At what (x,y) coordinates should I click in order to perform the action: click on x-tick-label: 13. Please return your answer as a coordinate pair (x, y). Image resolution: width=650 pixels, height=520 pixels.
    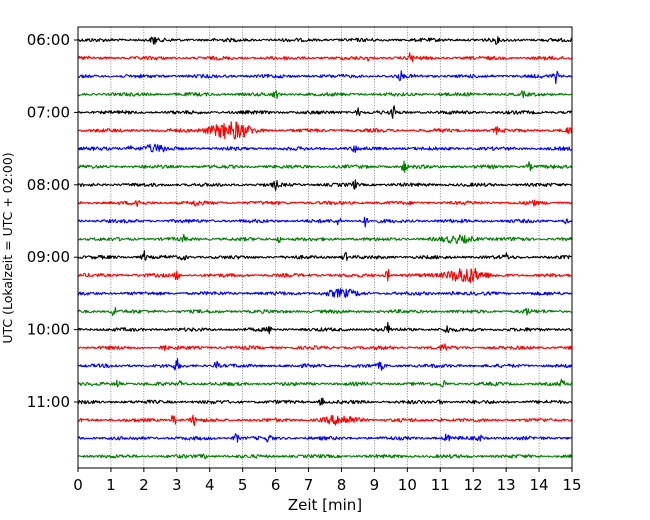
    Looking at the image, I should click on (506, 485).